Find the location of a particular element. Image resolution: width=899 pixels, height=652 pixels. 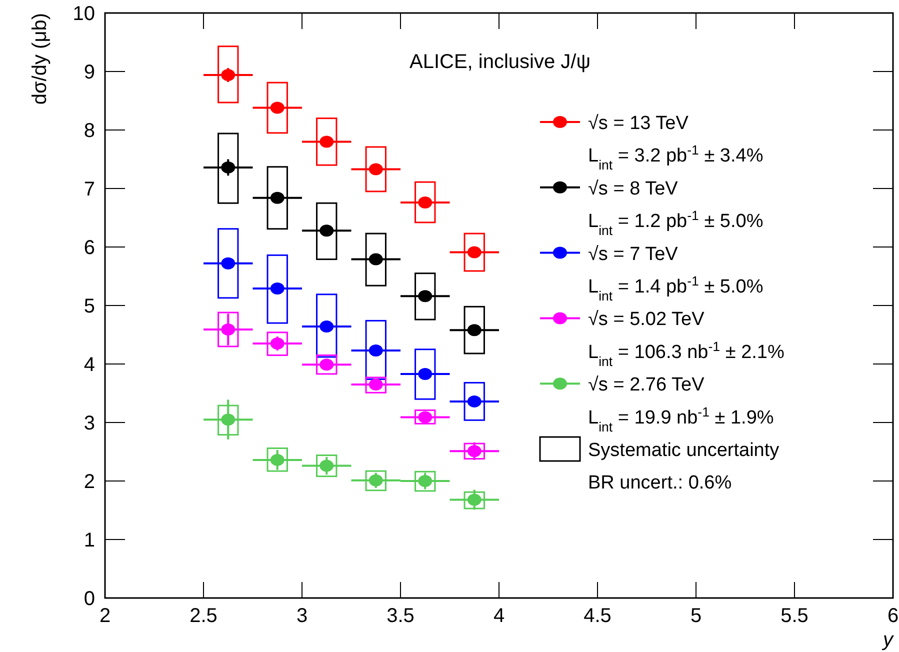

legend-label: √s = 2.76 TeV is located at coordinates (646, 385).